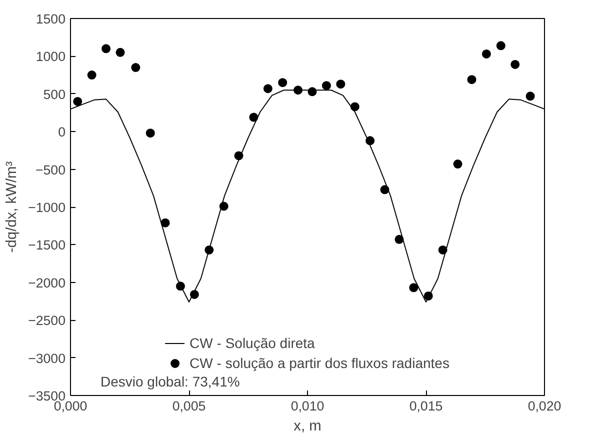 The height and width of the screenshot is (445, 599). I want to click on y-tick-label: 500, so click(54, 94).